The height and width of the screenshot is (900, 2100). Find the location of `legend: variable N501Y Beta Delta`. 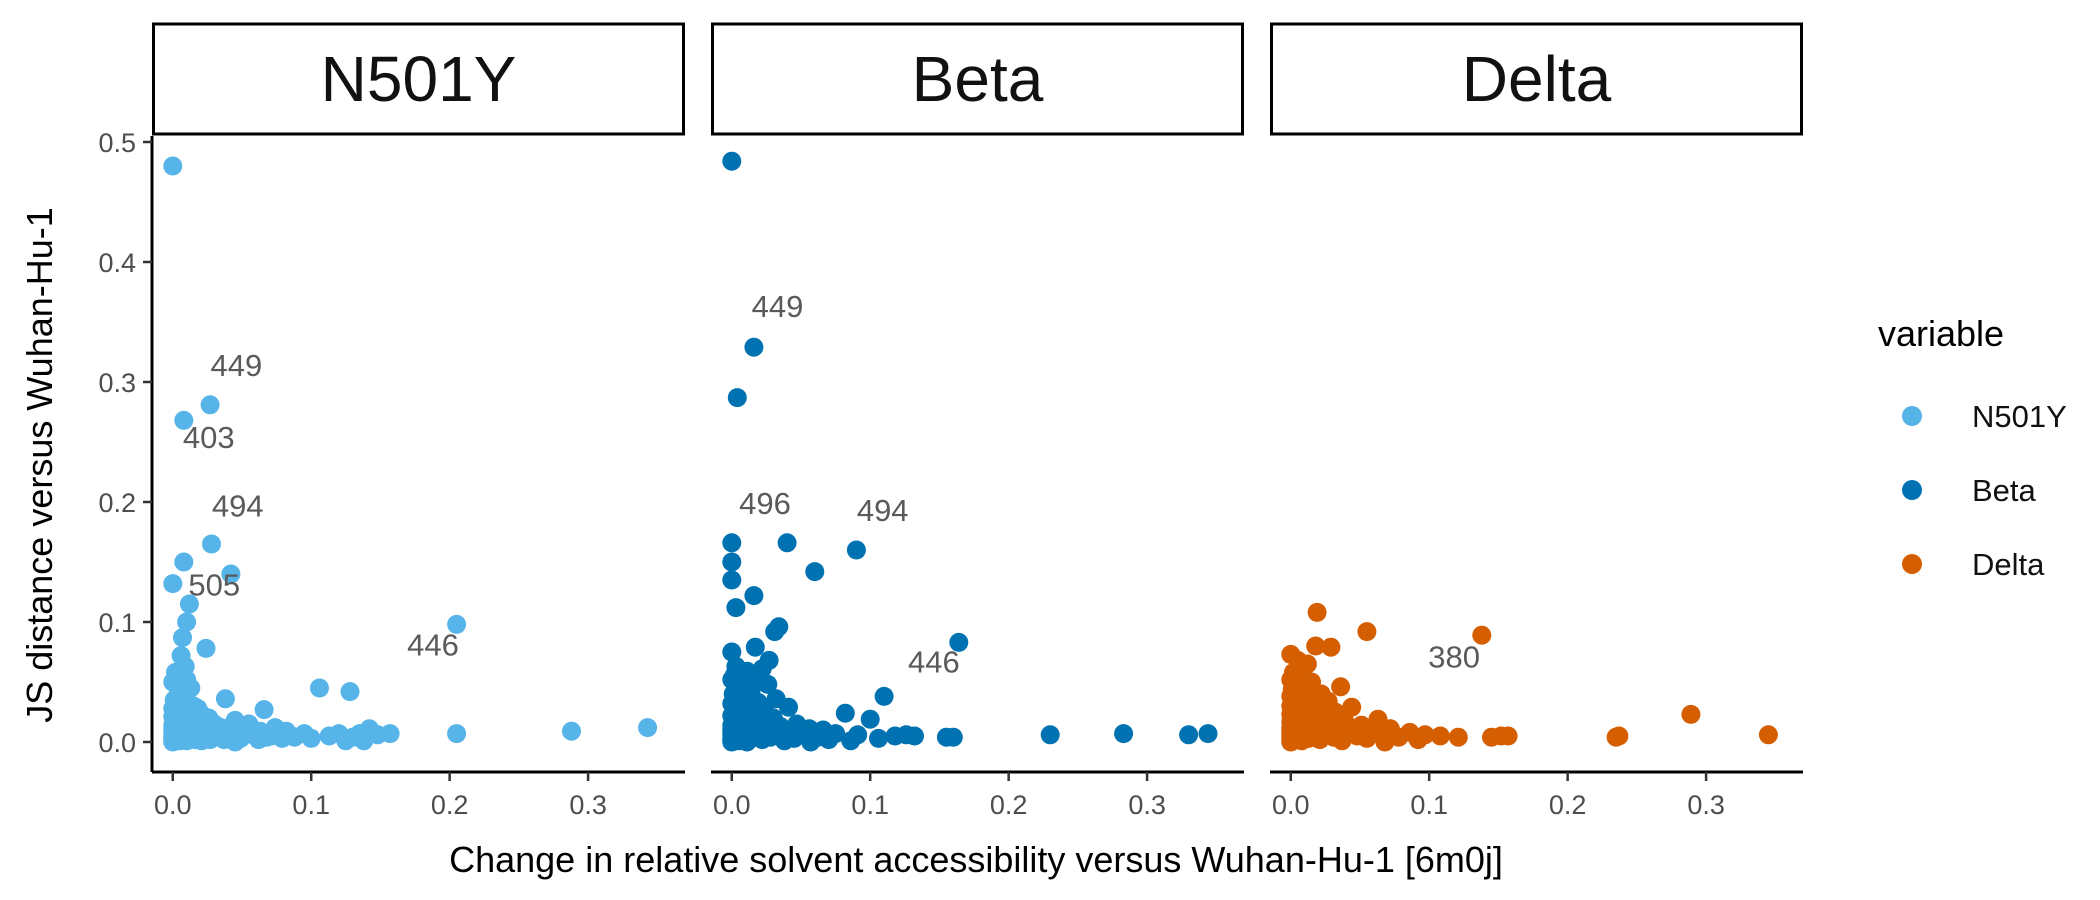

legend: variable N501Y Beta Delta is located at coordinates (1972, 447).